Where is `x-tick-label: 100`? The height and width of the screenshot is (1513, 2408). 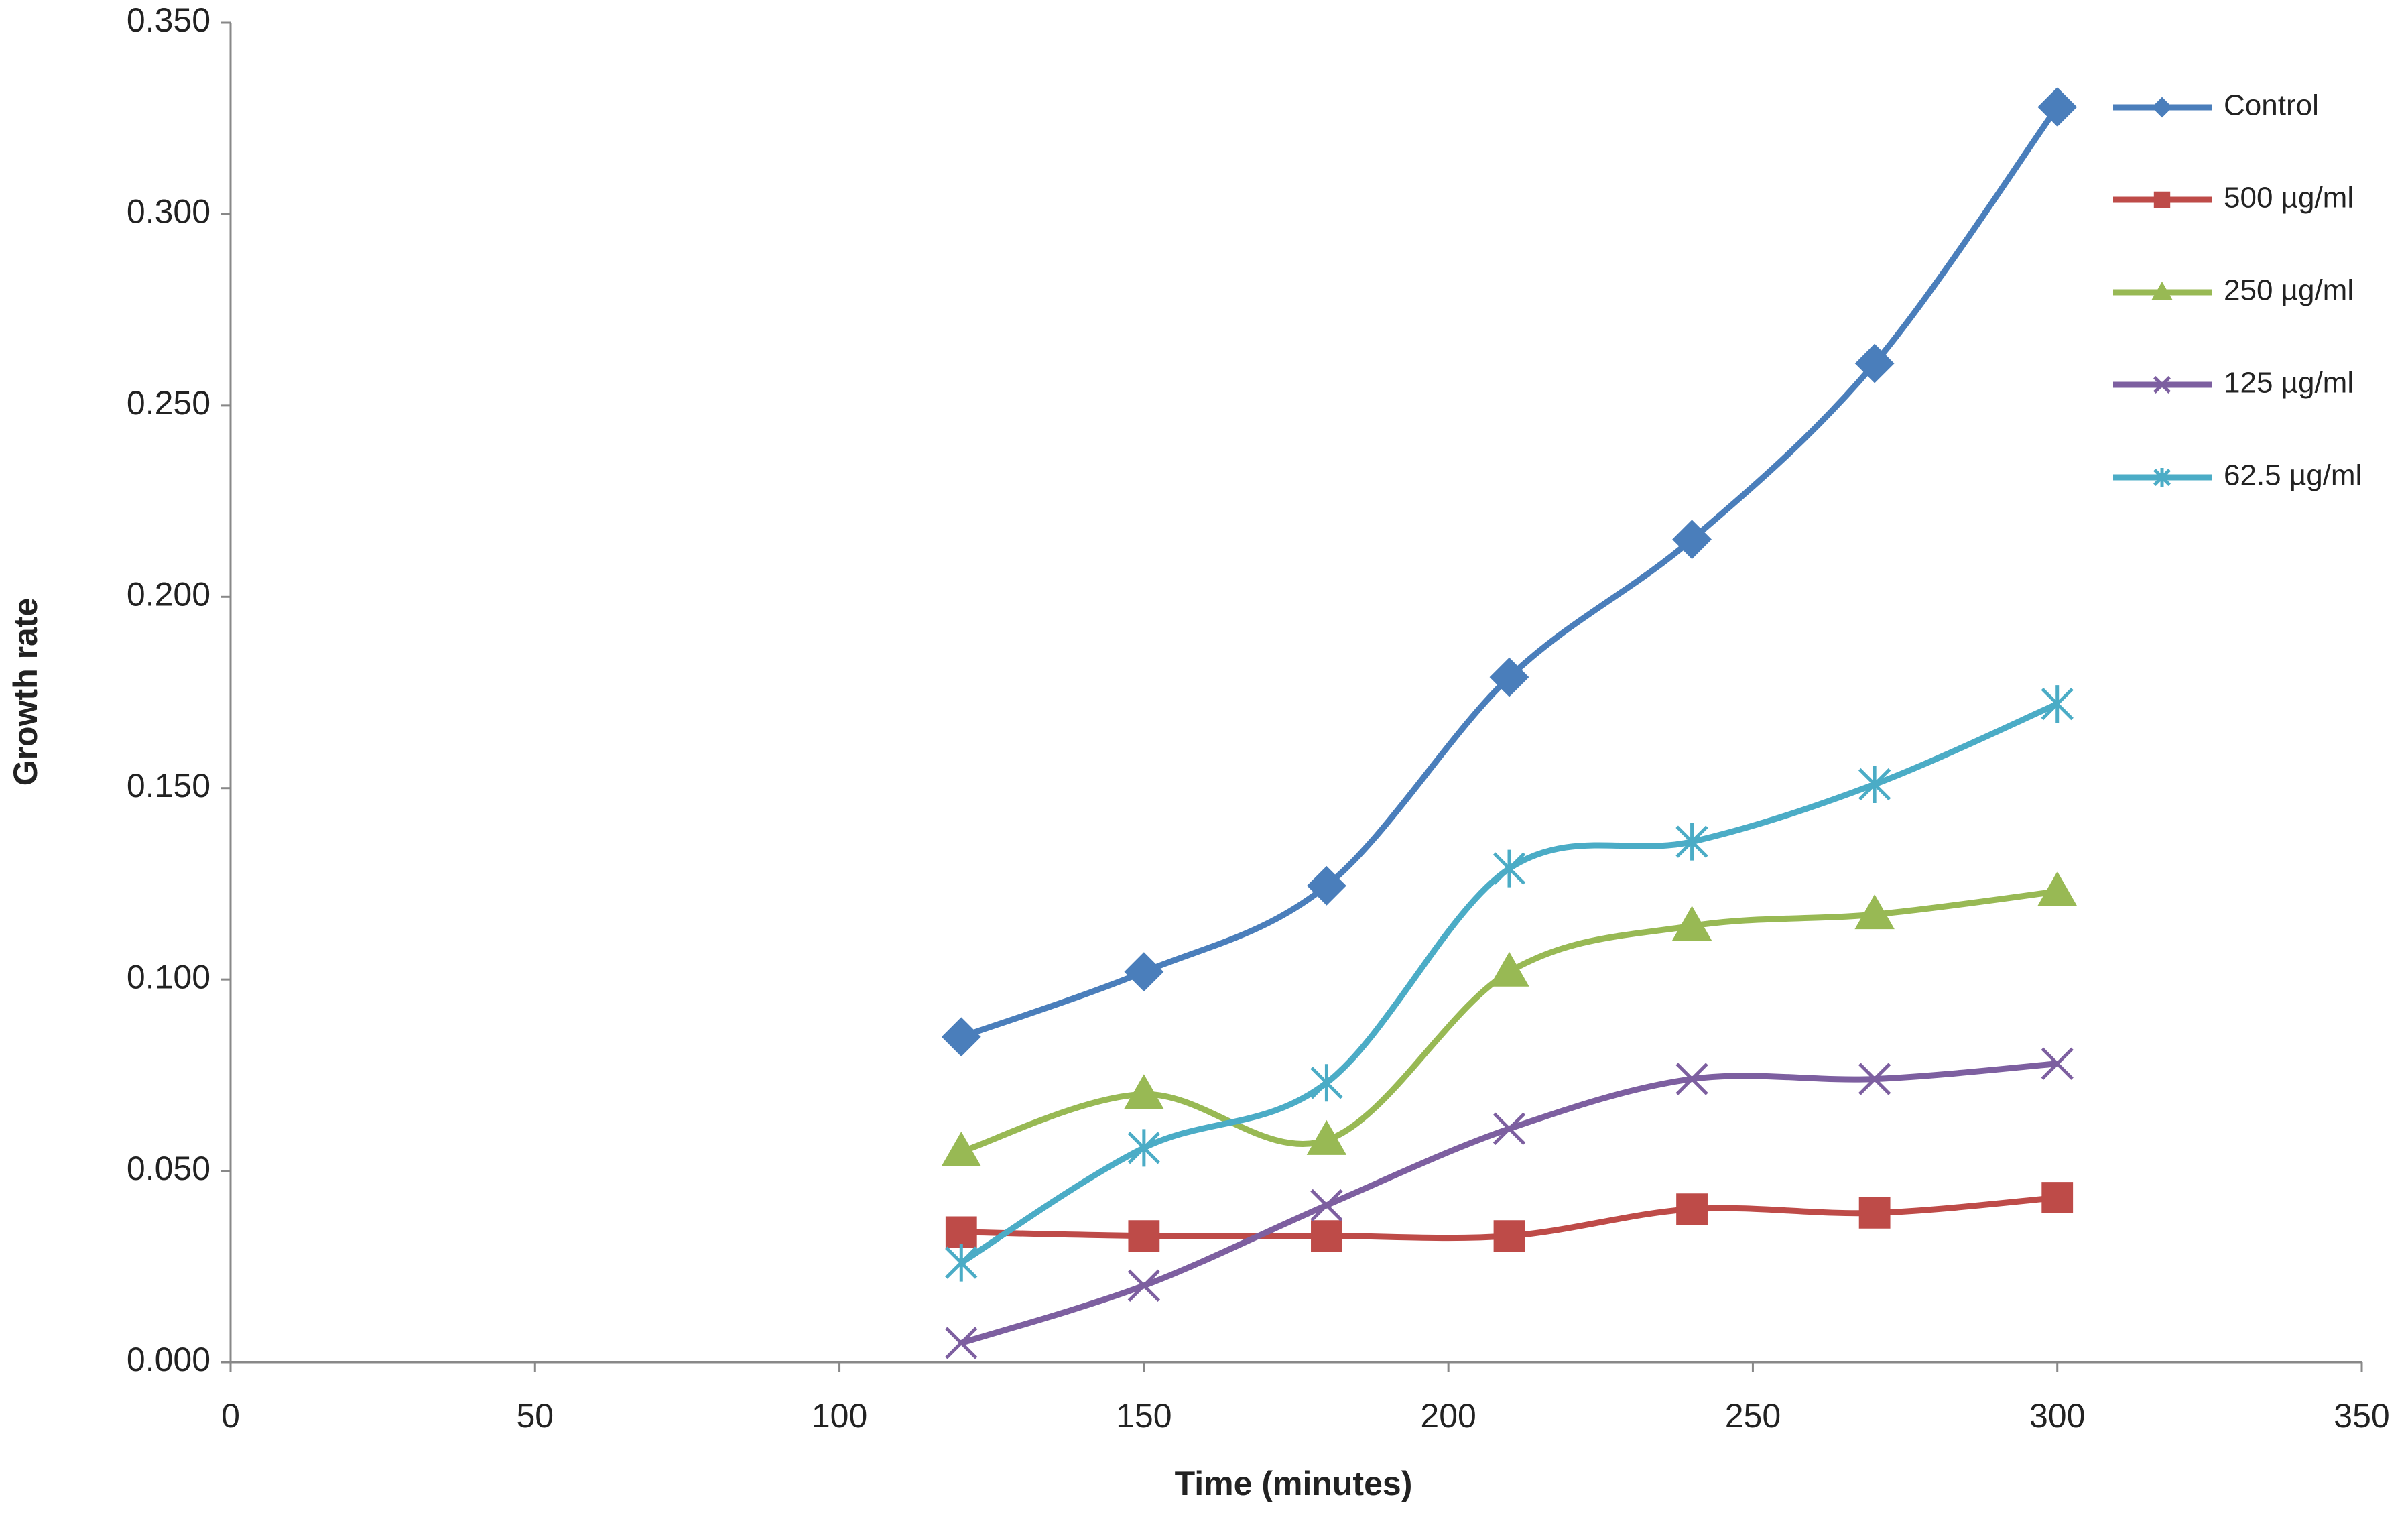
x-tick-label: 100 is located at coordinates (840, 1416).